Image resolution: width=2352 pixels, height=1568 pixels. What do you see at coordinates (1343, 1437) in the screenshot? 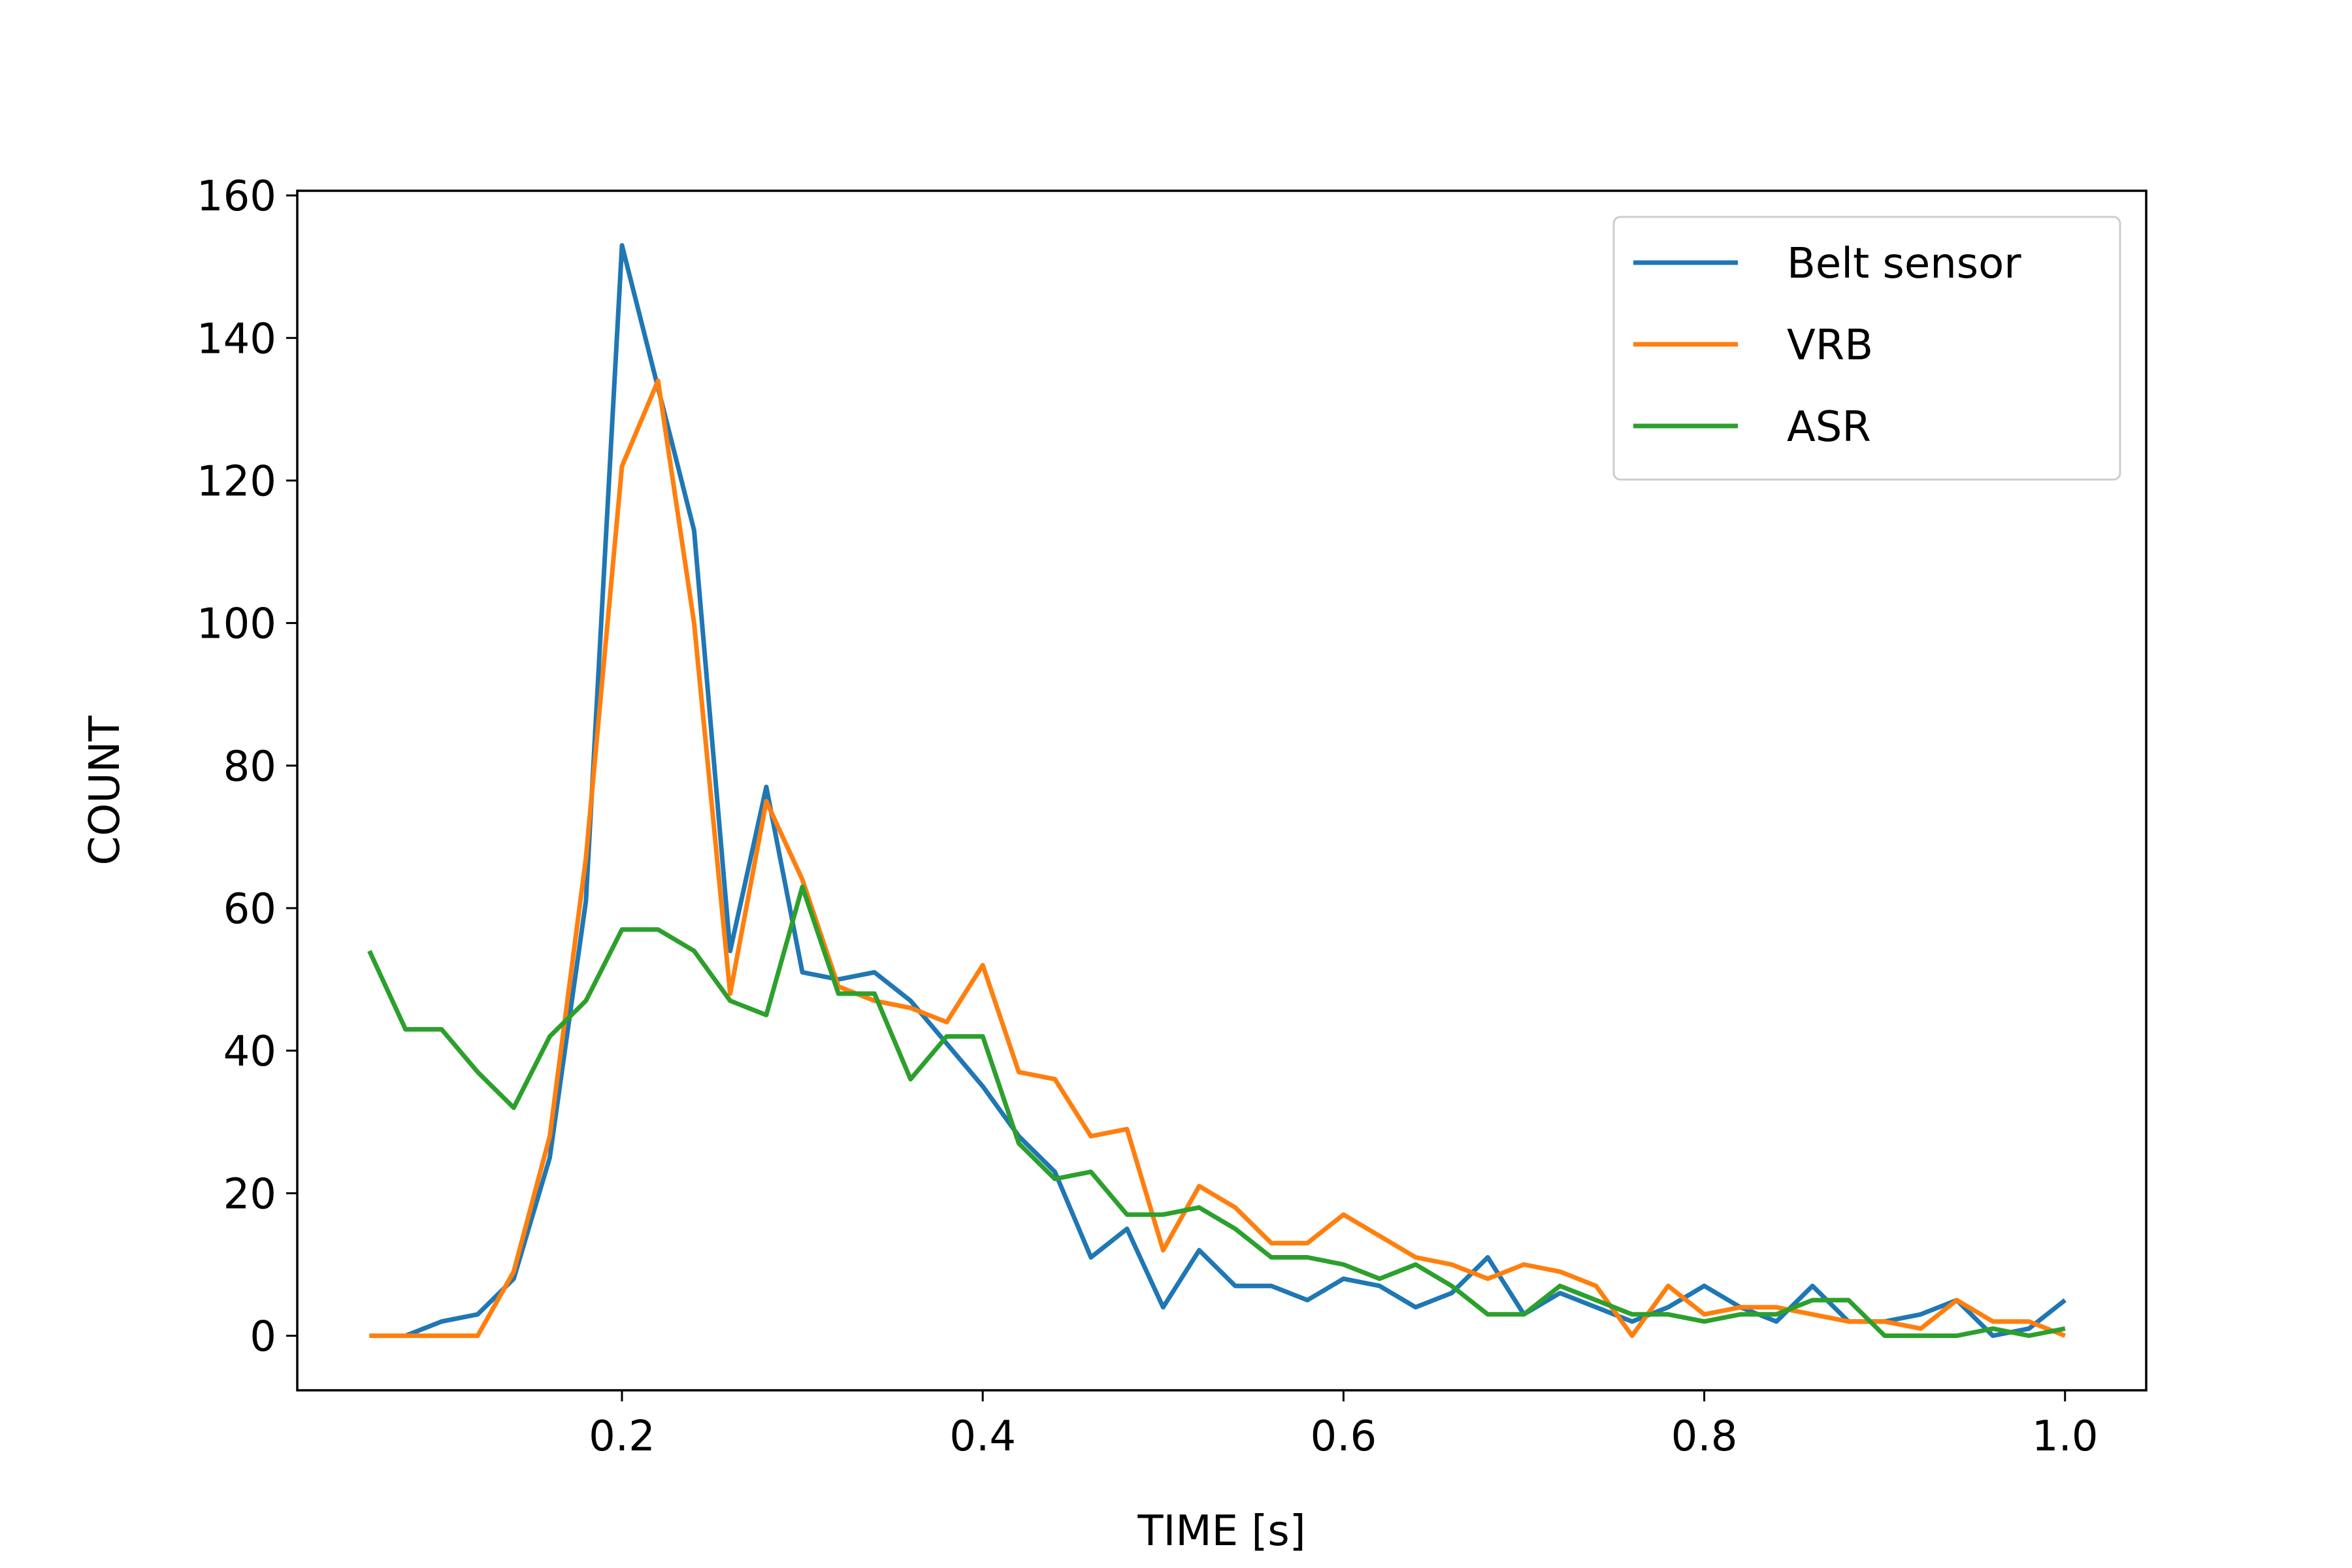
I see `x-tick-label: 0.6` at bounding box center [1343, 1437].